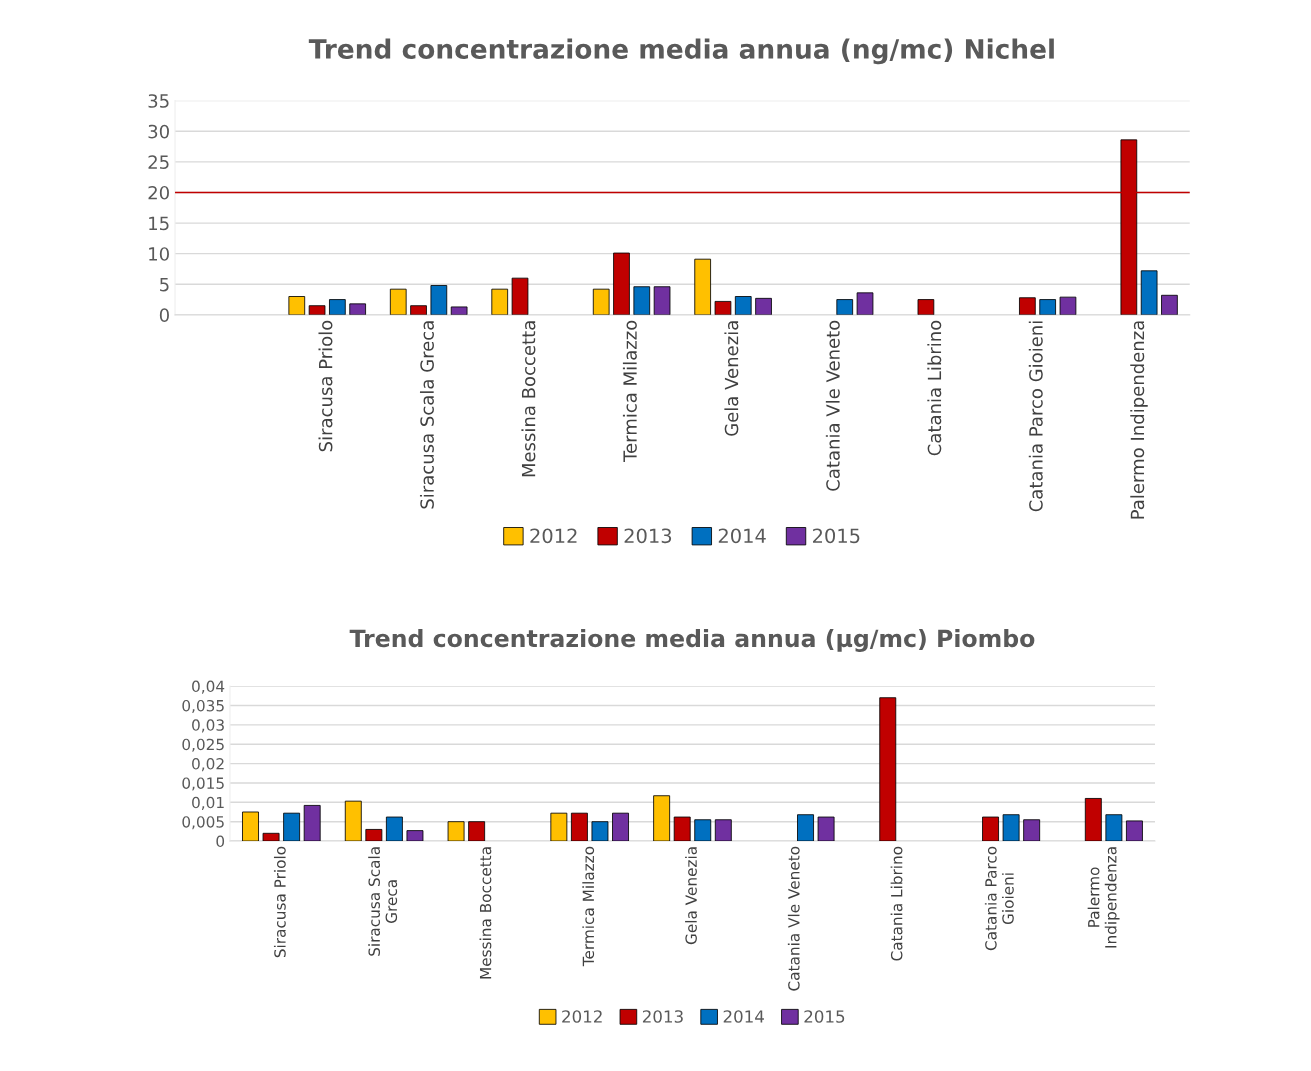 Image resolution: width=1311 pixels, height=1071 pixels. Describe the element at coordinates (203, 706) in the screenshot. I see `y-tick-label: 0,035` at that location.